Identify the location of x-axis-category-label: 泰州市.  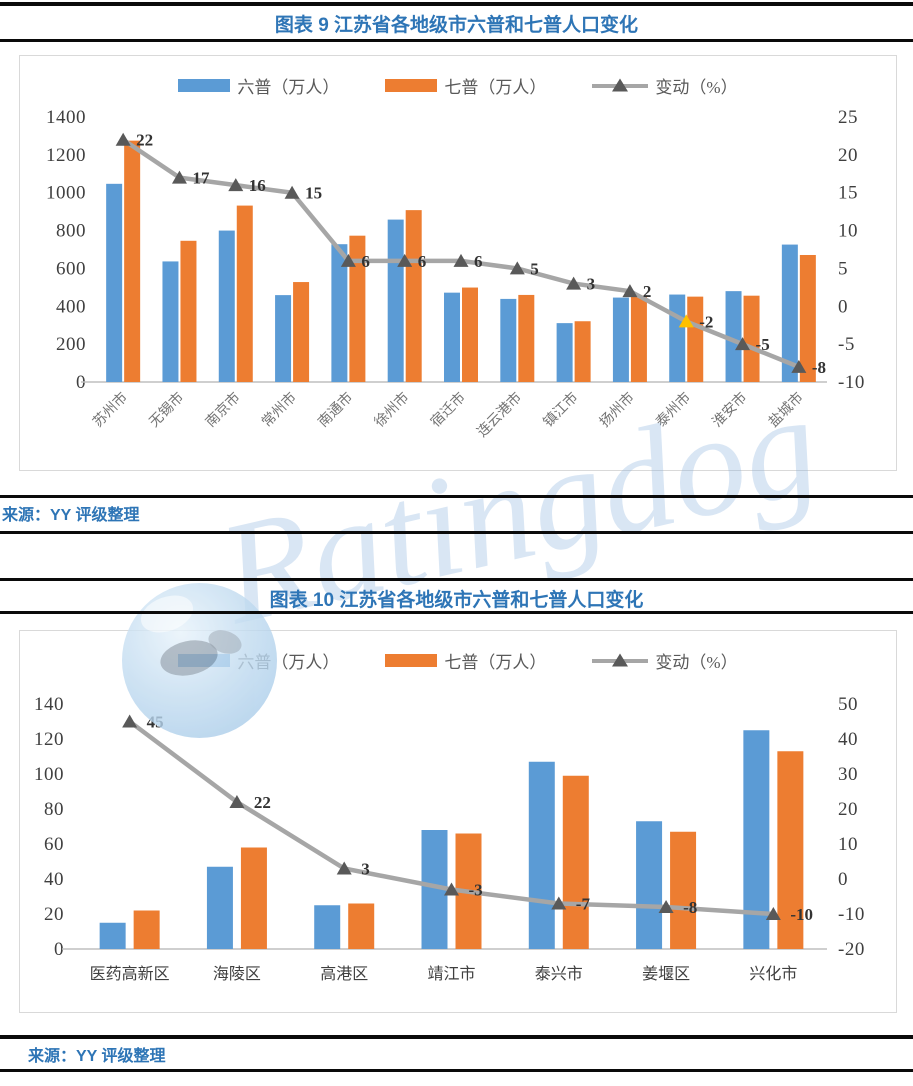
(673, 410).